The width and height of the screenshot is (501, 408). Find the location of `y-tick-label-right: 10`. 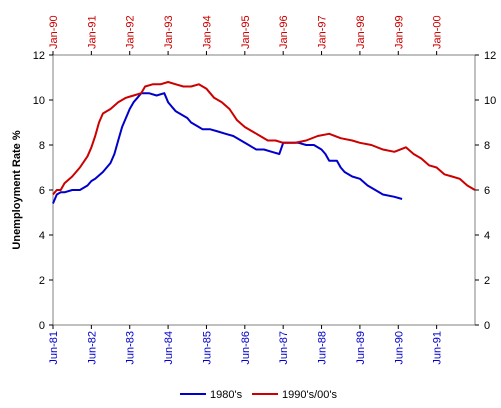

y-tick-label-right: 10 is located at coordinates (490, 101).